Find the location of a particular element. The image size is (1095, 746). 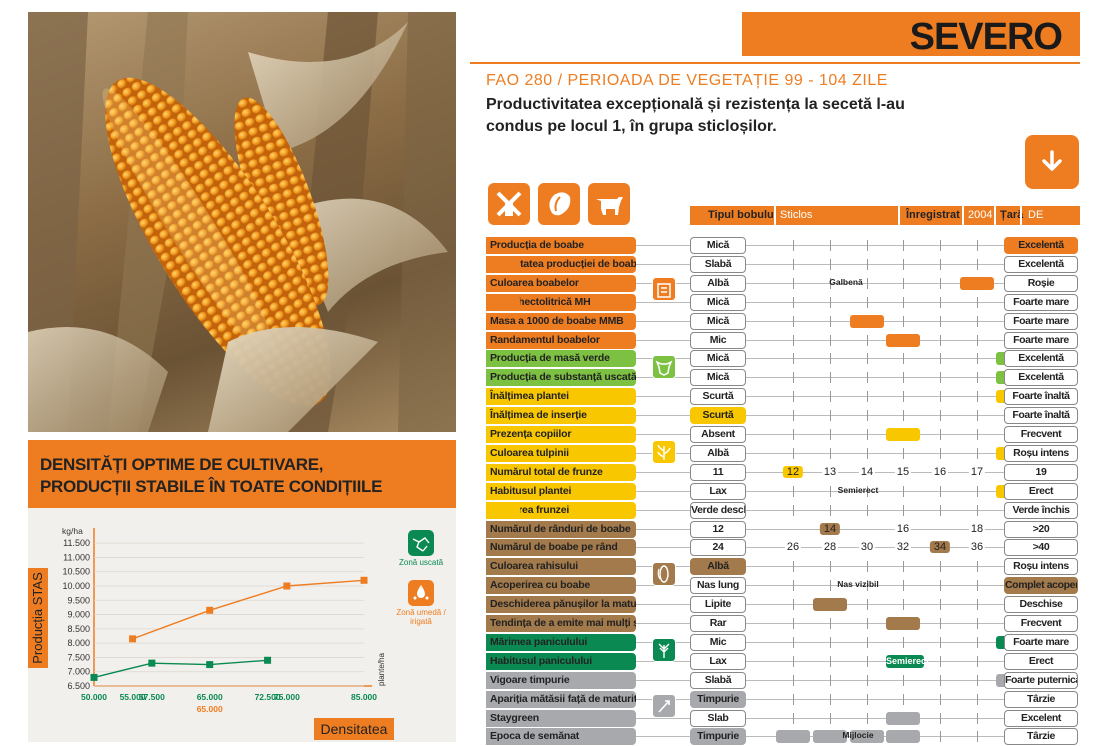

scale-high-label: Foarte mare is located at coordinates (1041, 642).